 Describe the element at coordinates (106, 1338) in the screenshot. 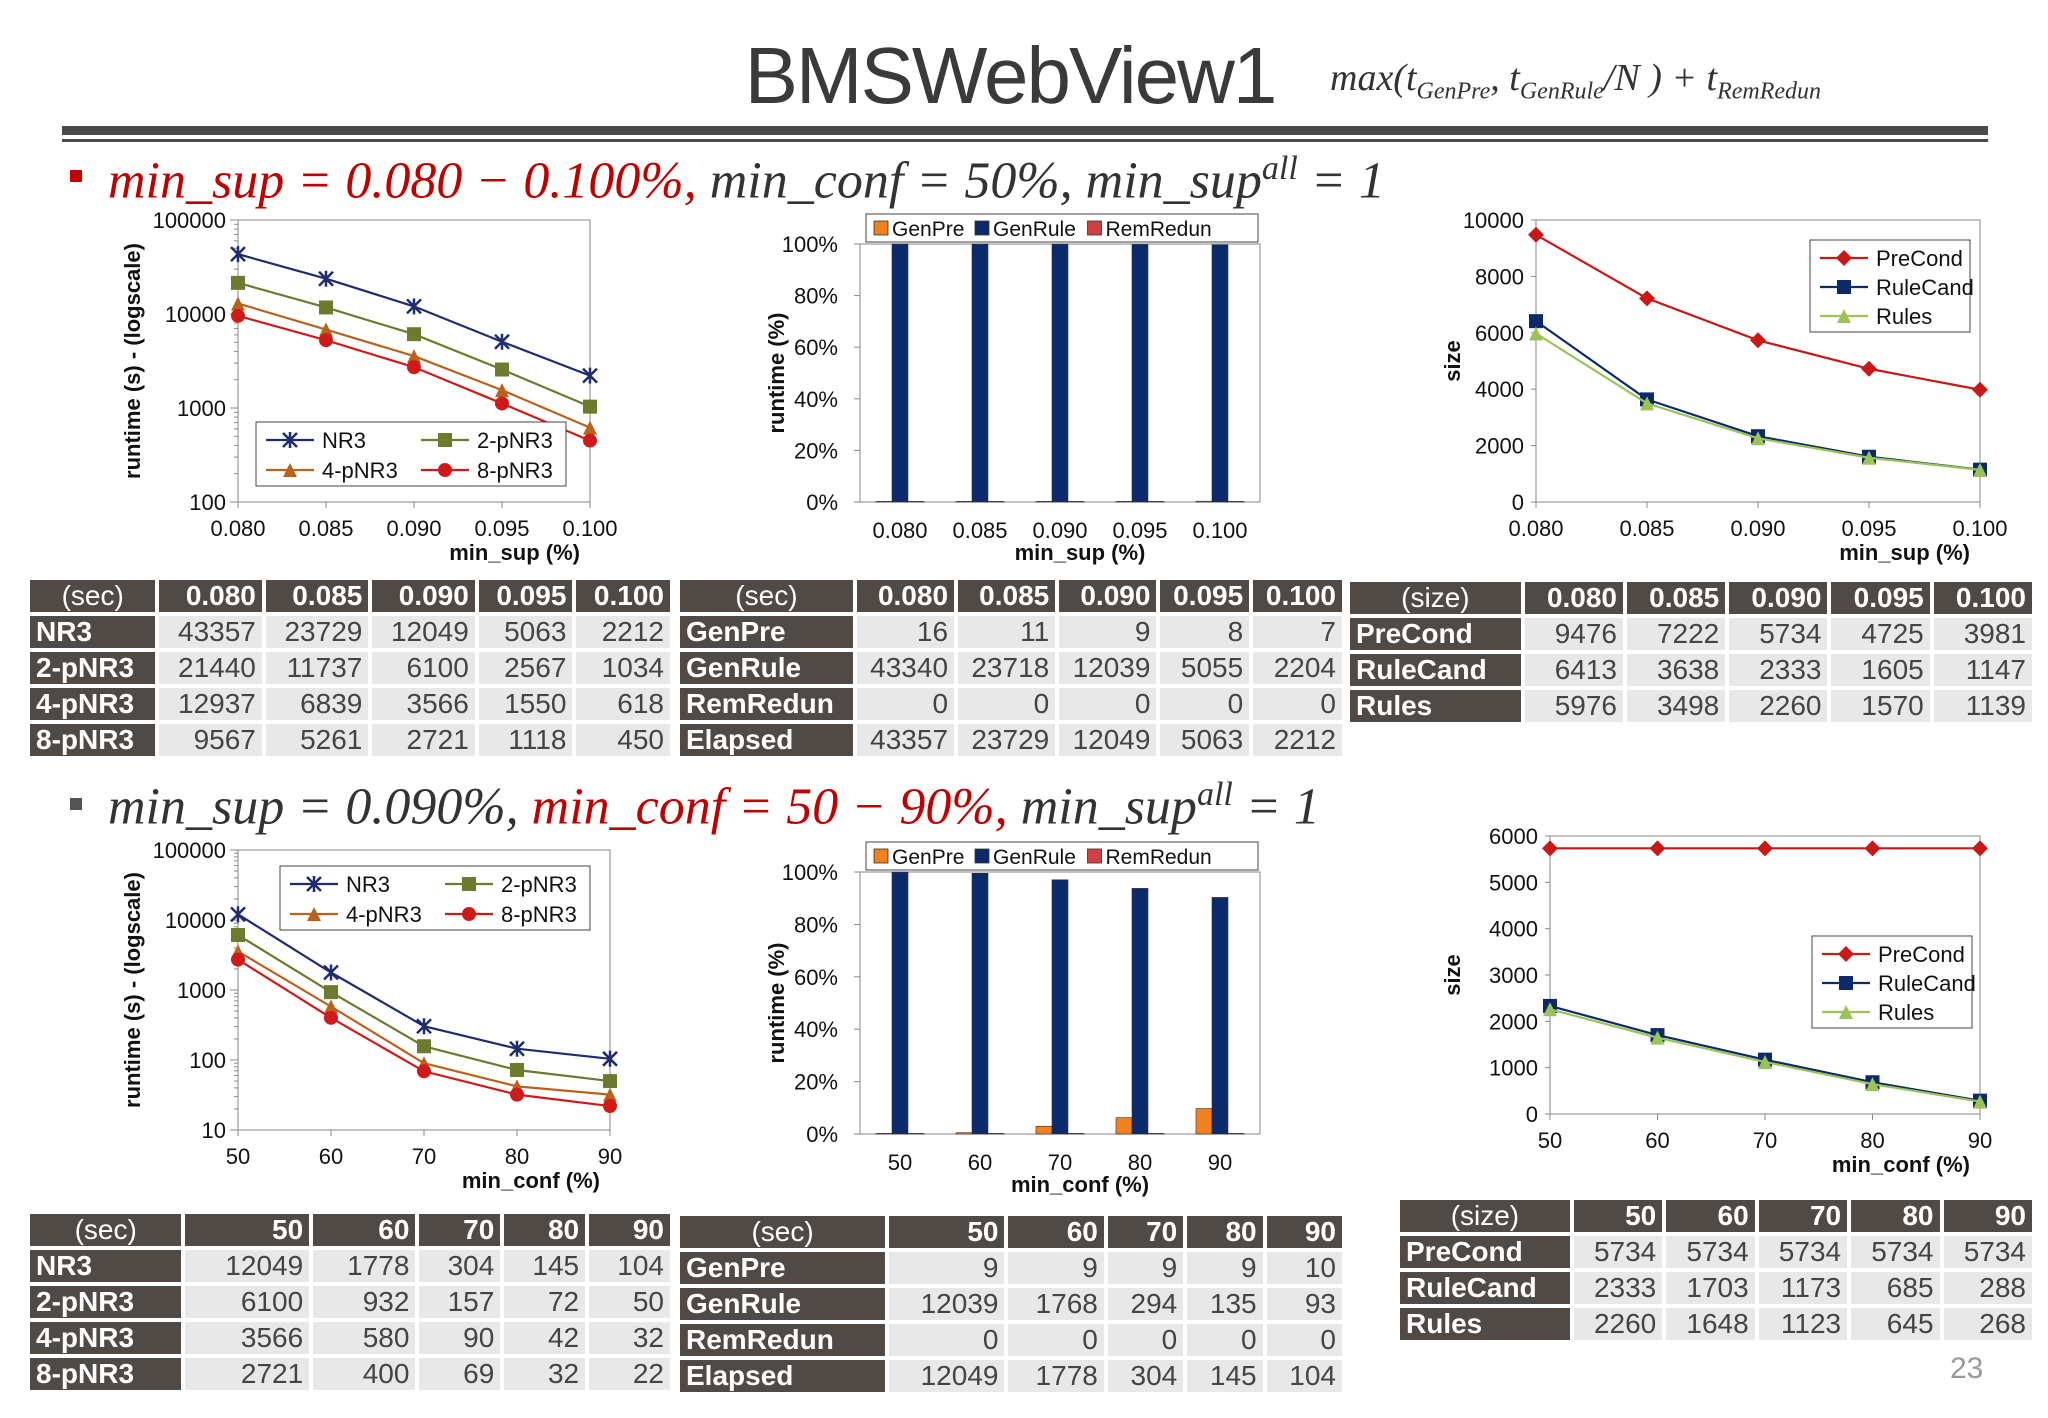

I see `row-header: 4-pNR3` at that location.